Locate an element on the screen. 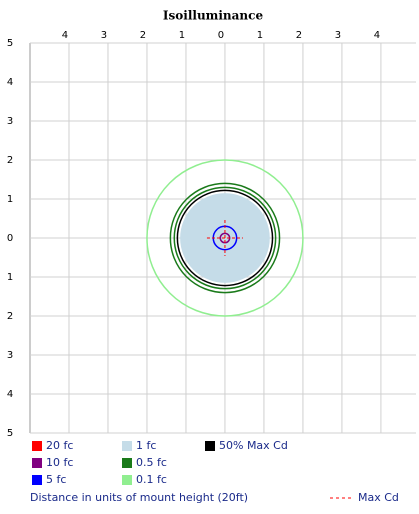 This screenshot has width=419, height=514. x-axis-label: Distance in units of mount height (20ft) is located at coordinates (139, 497).